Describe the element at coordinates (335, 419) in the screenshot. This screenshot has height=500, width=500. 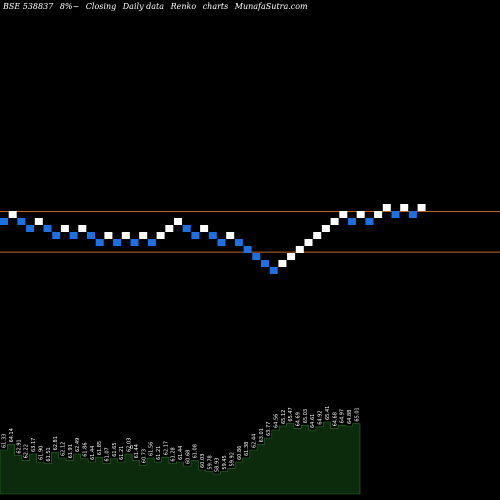
I see `volume-price-label: 64.68` at that location.